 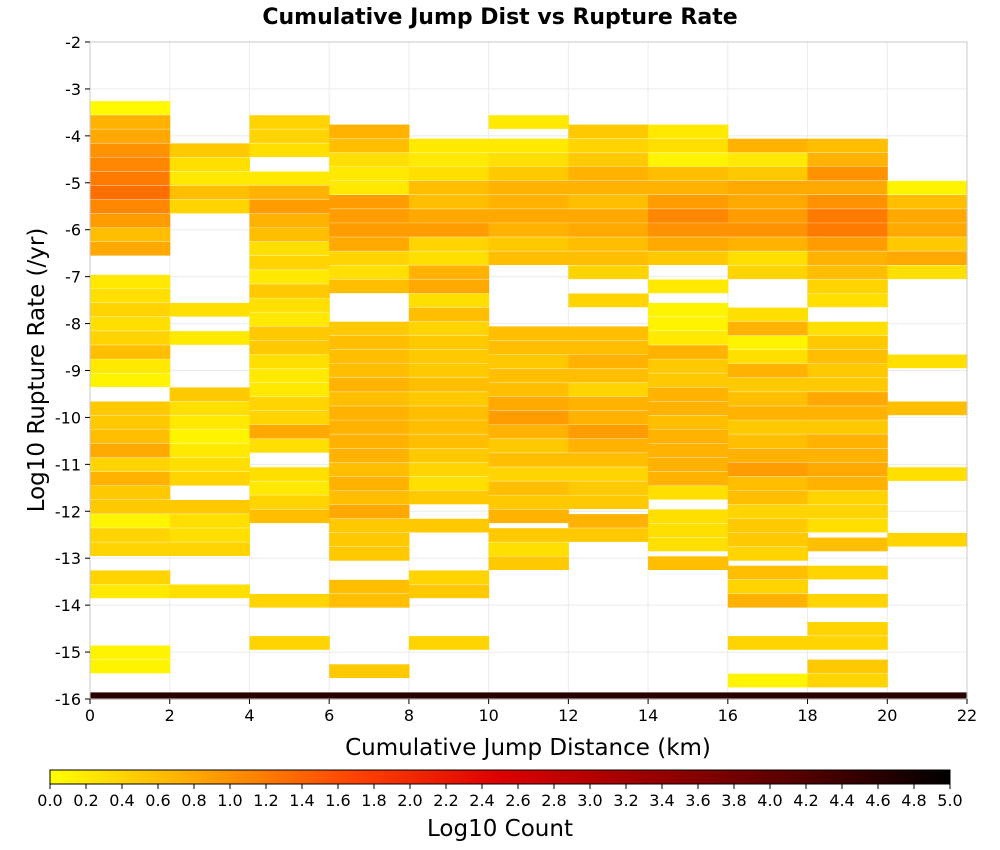 I want to click on colorbar-tick-label: 3.6, so click(x=697, y=800).